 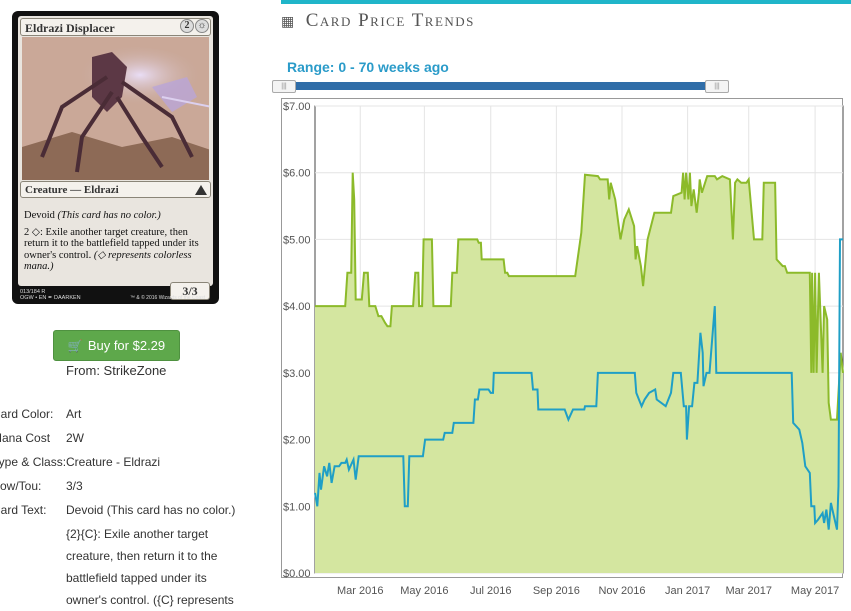 I want to click on range-slider-track, so click(x=500, y=86).